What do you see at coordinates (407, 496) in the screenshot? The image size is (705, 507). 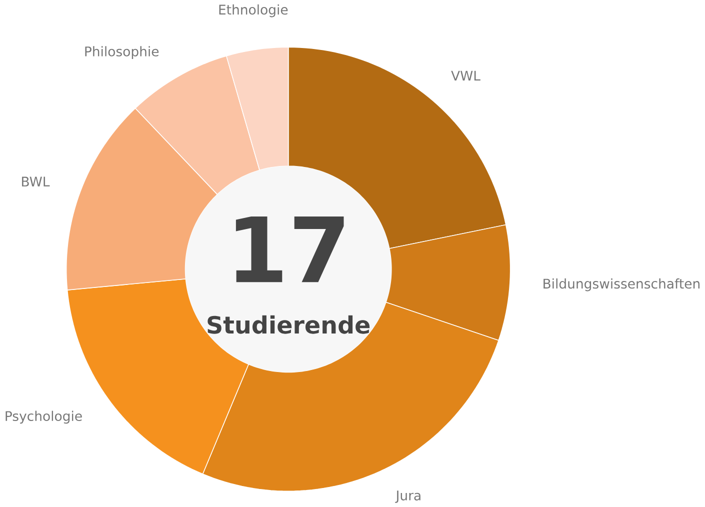 I see `slice-label: Jura` at bounding box center [407, 496].